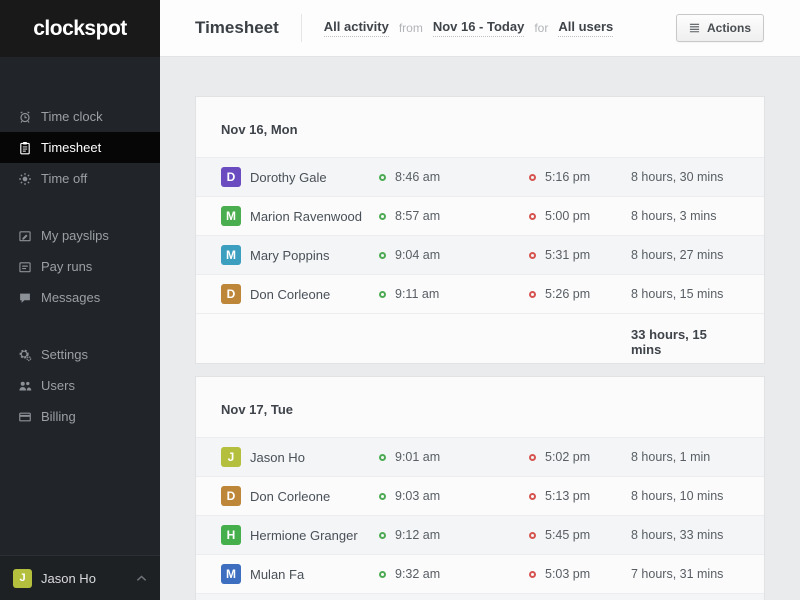 This screenshot has width=800, height=600. I want to click on sidebar-item-label: Billing, so click(58, 416).